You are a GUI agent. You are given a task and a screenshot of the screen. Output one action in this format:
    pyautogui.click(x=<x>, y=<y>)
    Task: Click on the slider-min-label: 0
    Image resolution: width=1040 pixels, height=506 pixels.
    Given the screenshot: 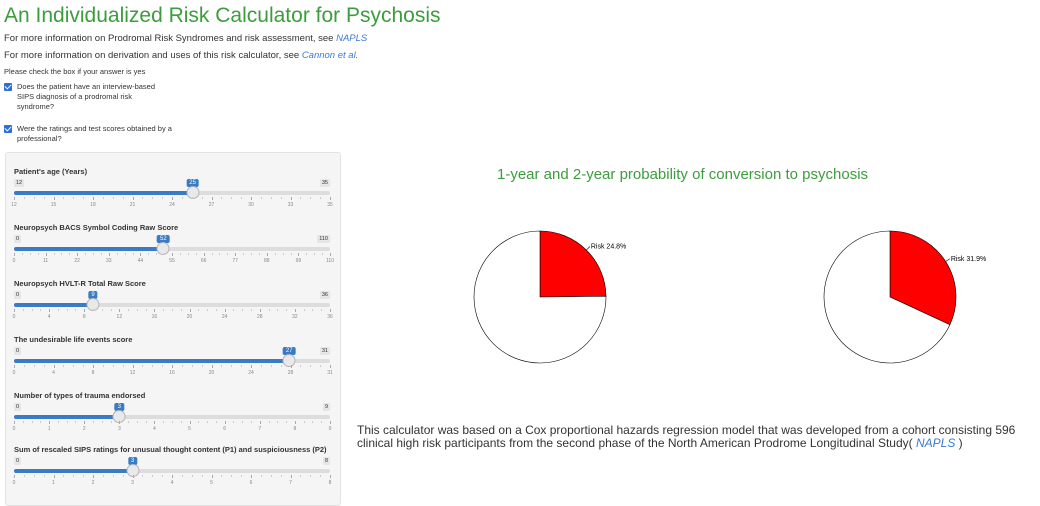 What is the action you would take?
    pyautogui.click(x=18, y=295)
    